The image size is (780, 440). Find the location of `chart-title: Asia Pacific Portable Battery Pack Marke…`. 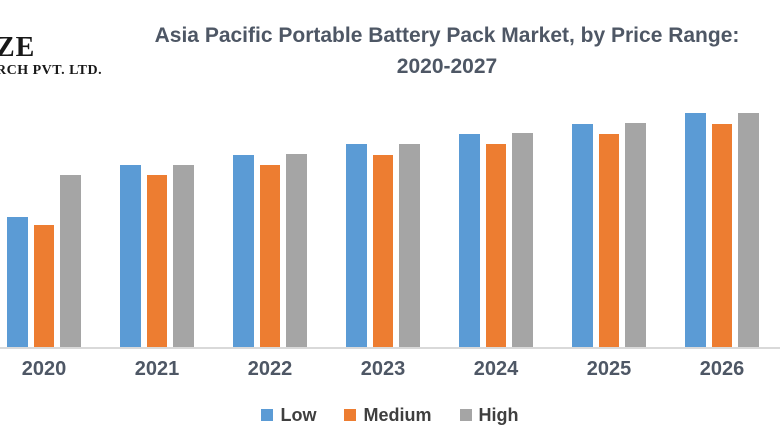

chart-title: Asia Pacific Portable Battery Pack Marke… is located at coordinates (447, 51).